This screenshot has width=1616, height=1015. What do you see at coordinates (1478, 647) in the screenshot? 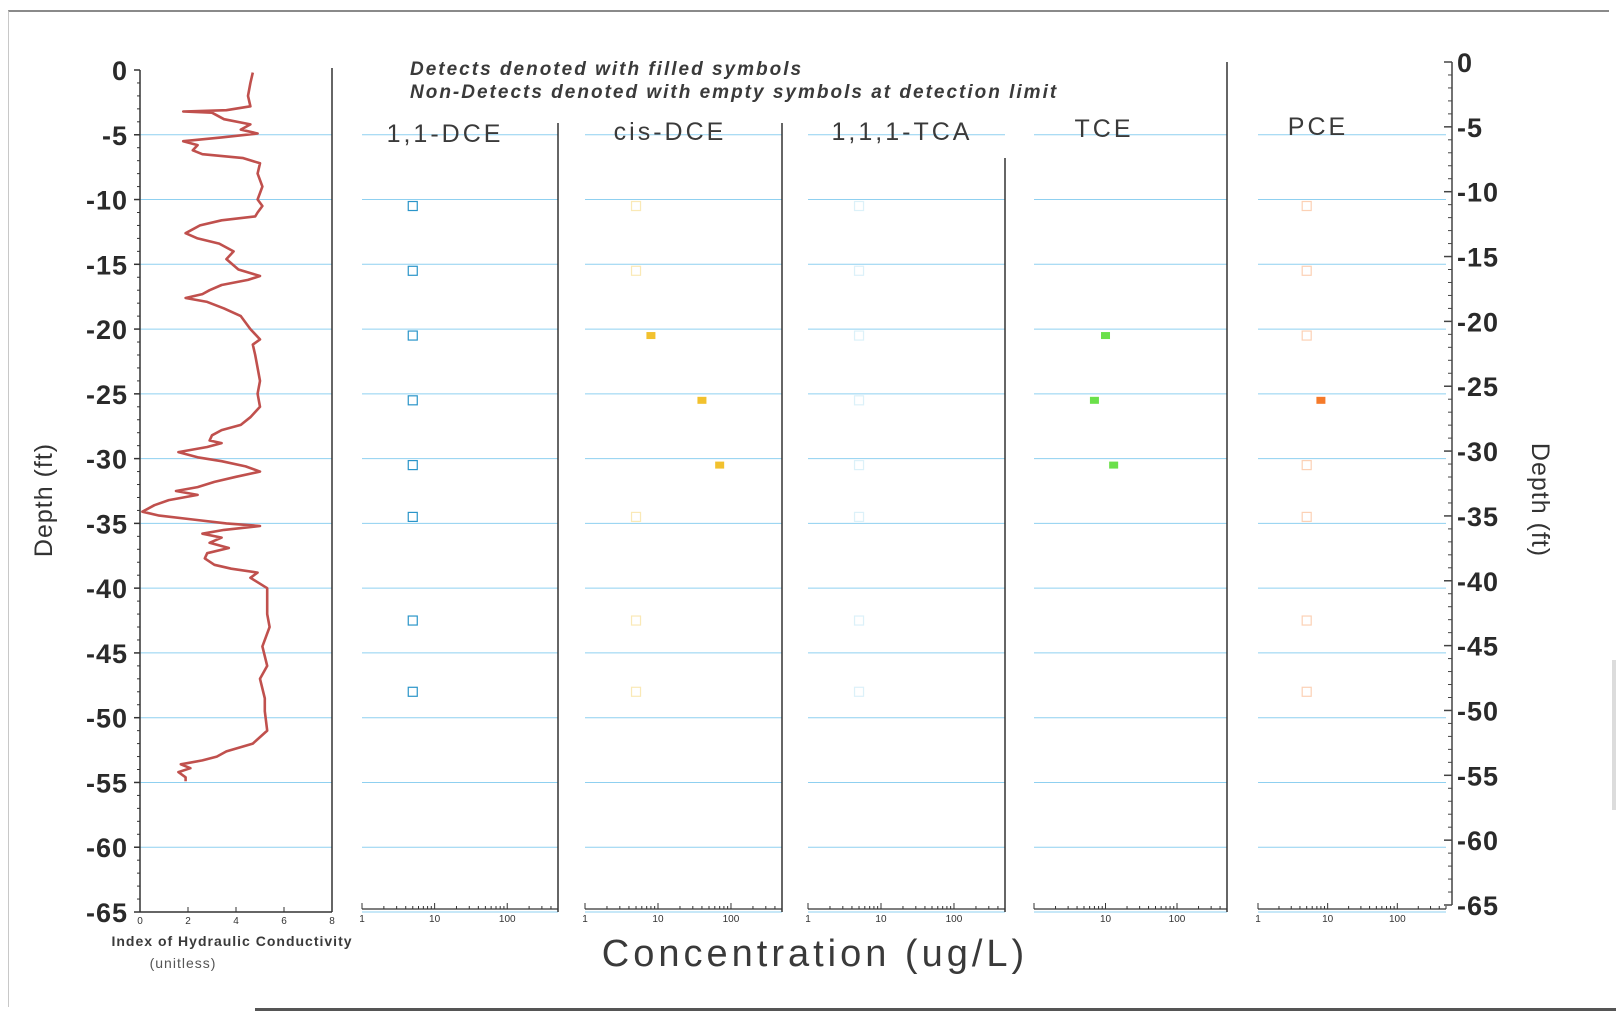
I see `right-depth-tick-label: -45` at bounding box center [1478, 647].